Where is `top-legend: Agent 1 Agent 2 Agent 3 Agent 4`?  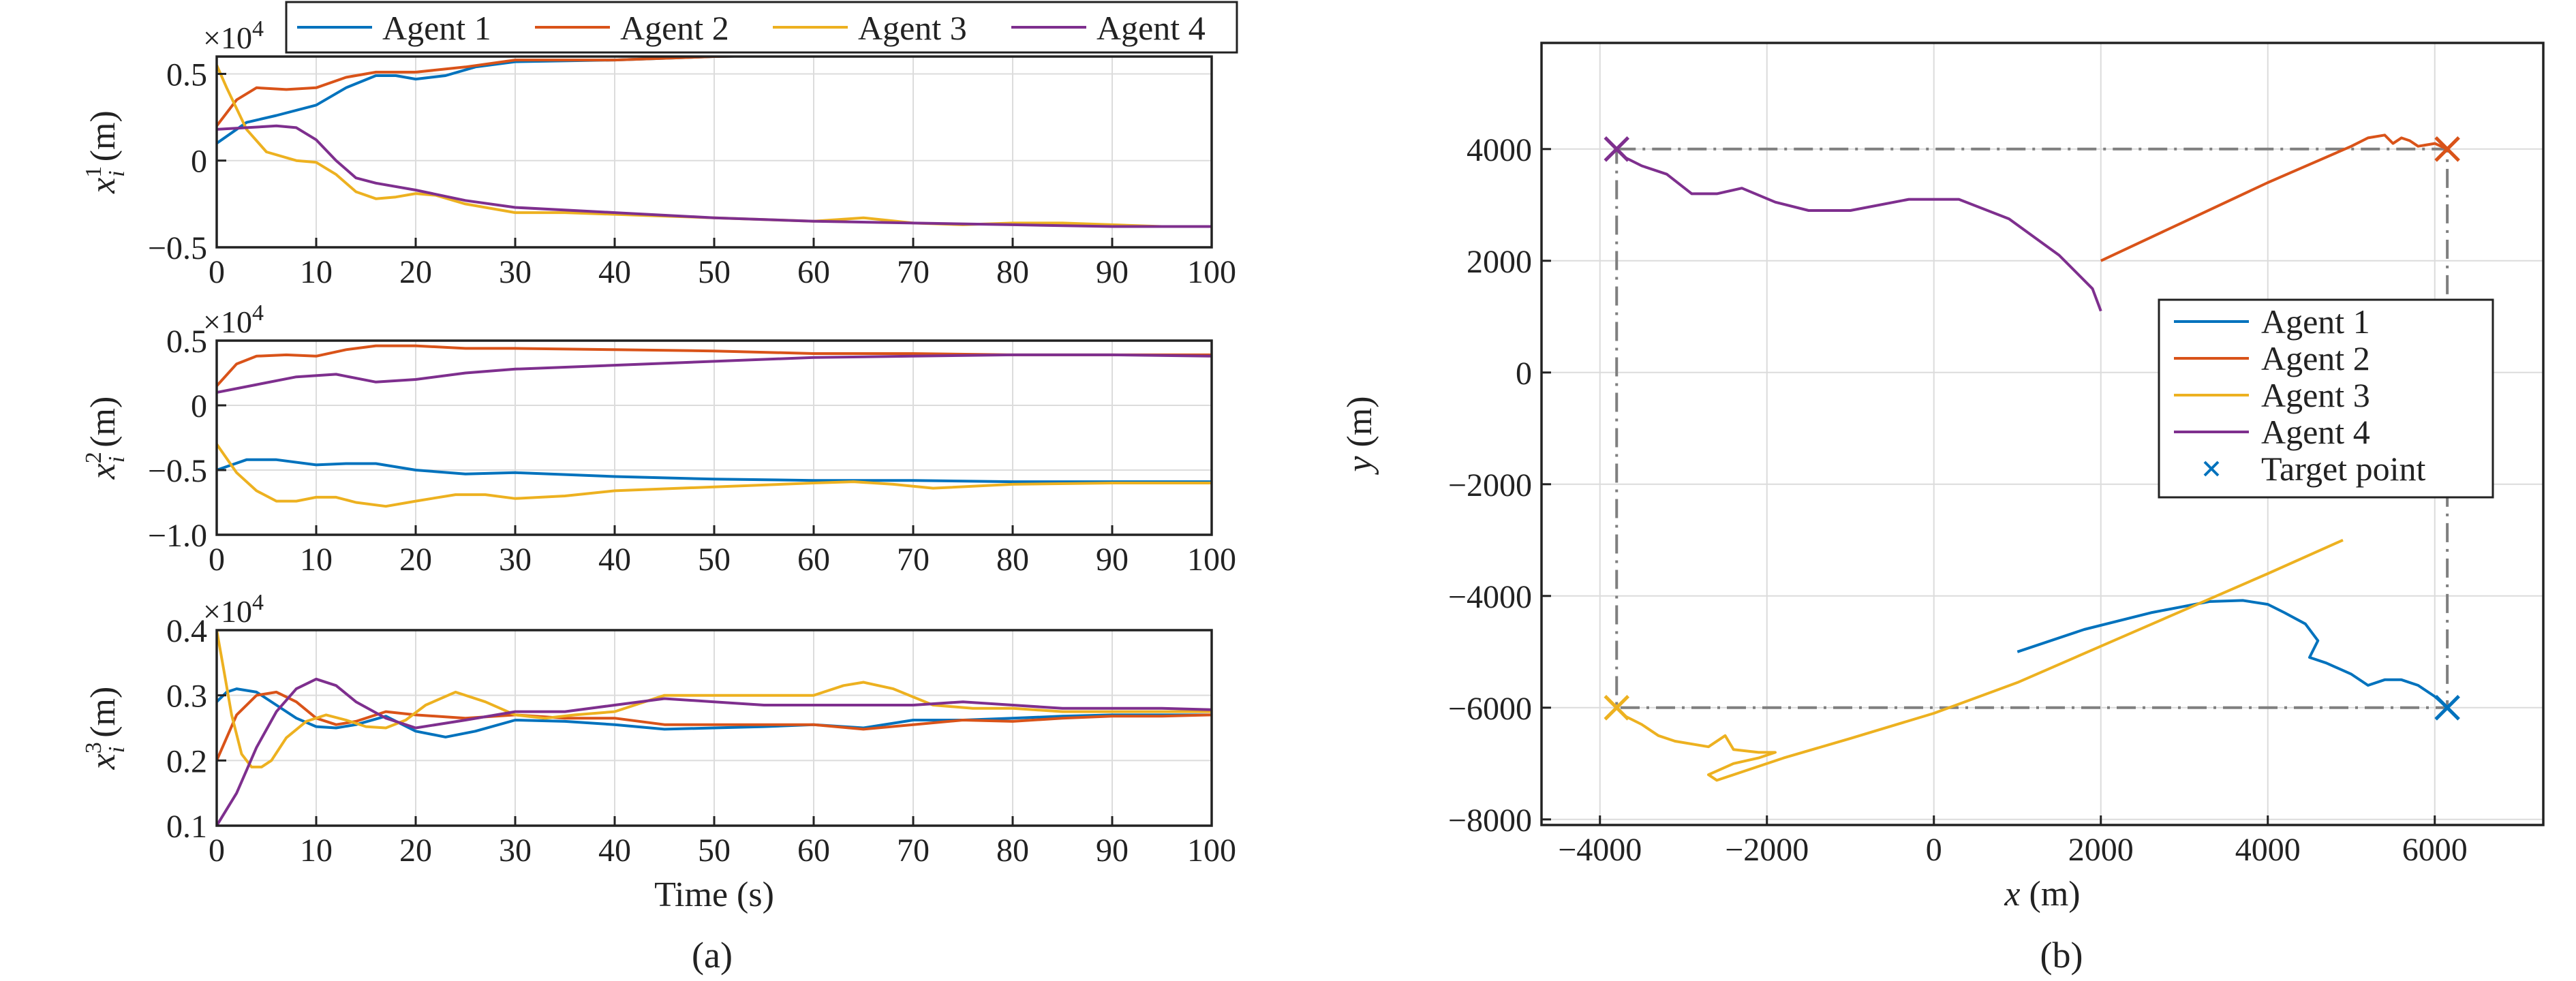 top-legend: Agent 1 Agent 2 Agent 3 Agent 4 is located at coordinates (762, 28).